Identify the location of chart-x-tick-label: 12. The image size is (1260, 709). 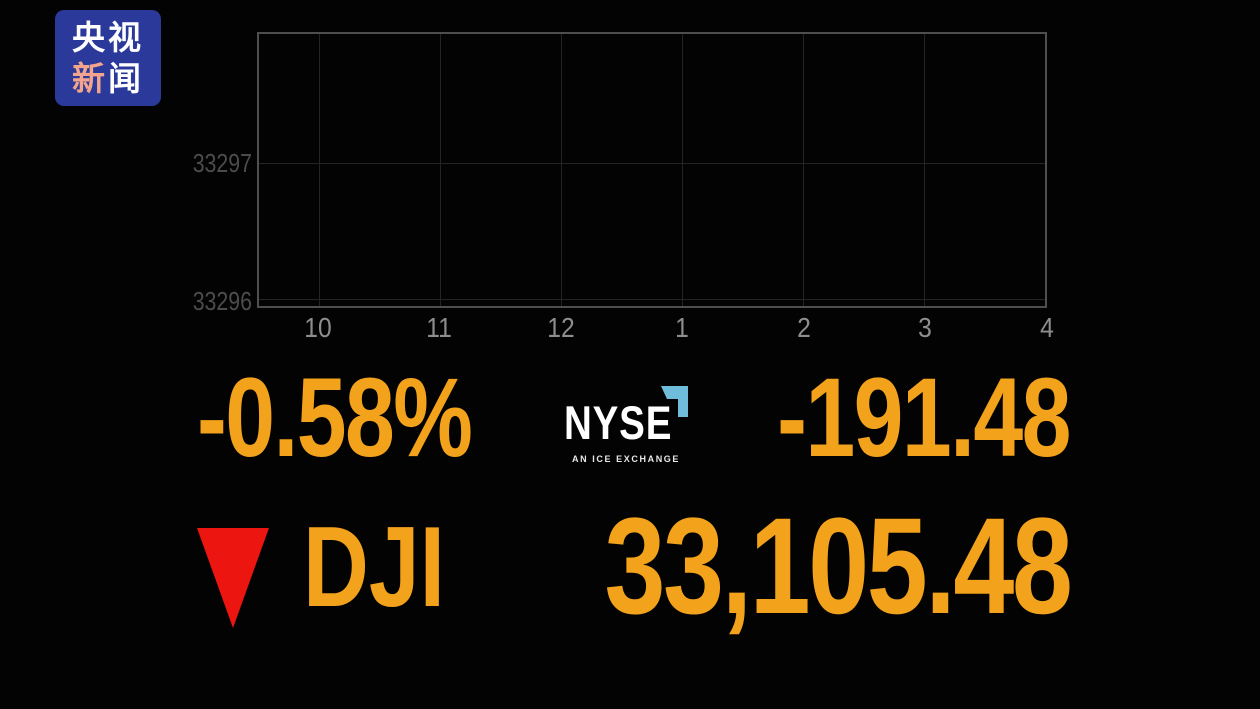
(561, 327).